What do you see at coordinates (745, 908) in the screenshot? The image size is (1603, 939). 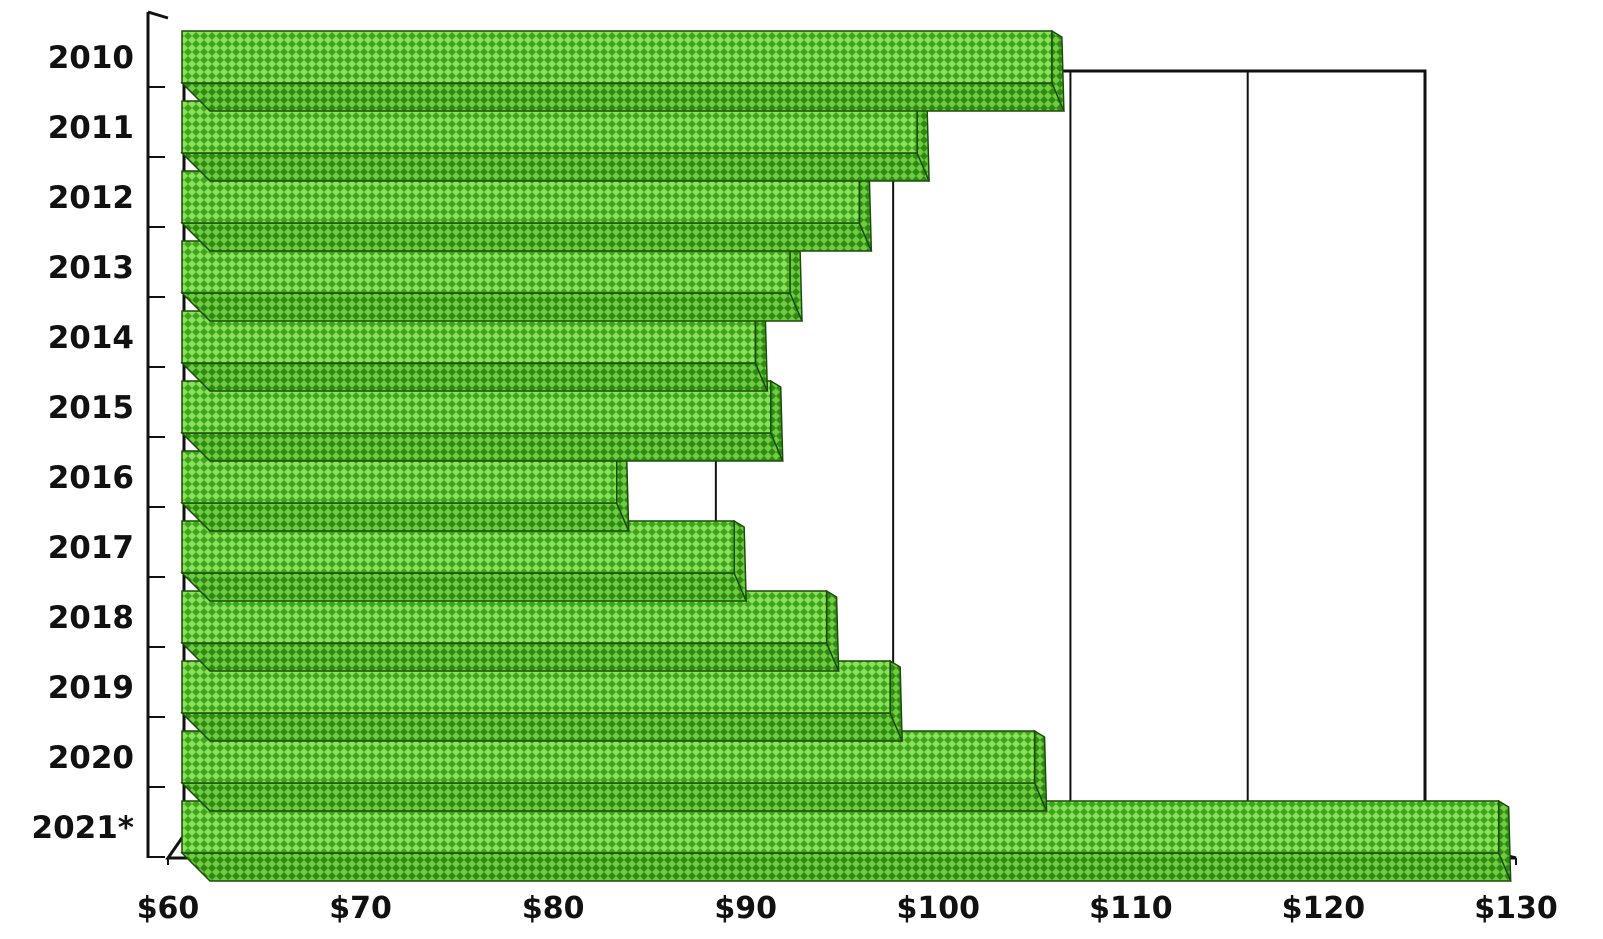 I see `x-tick-label: $90` at bounding box center [745, 908].